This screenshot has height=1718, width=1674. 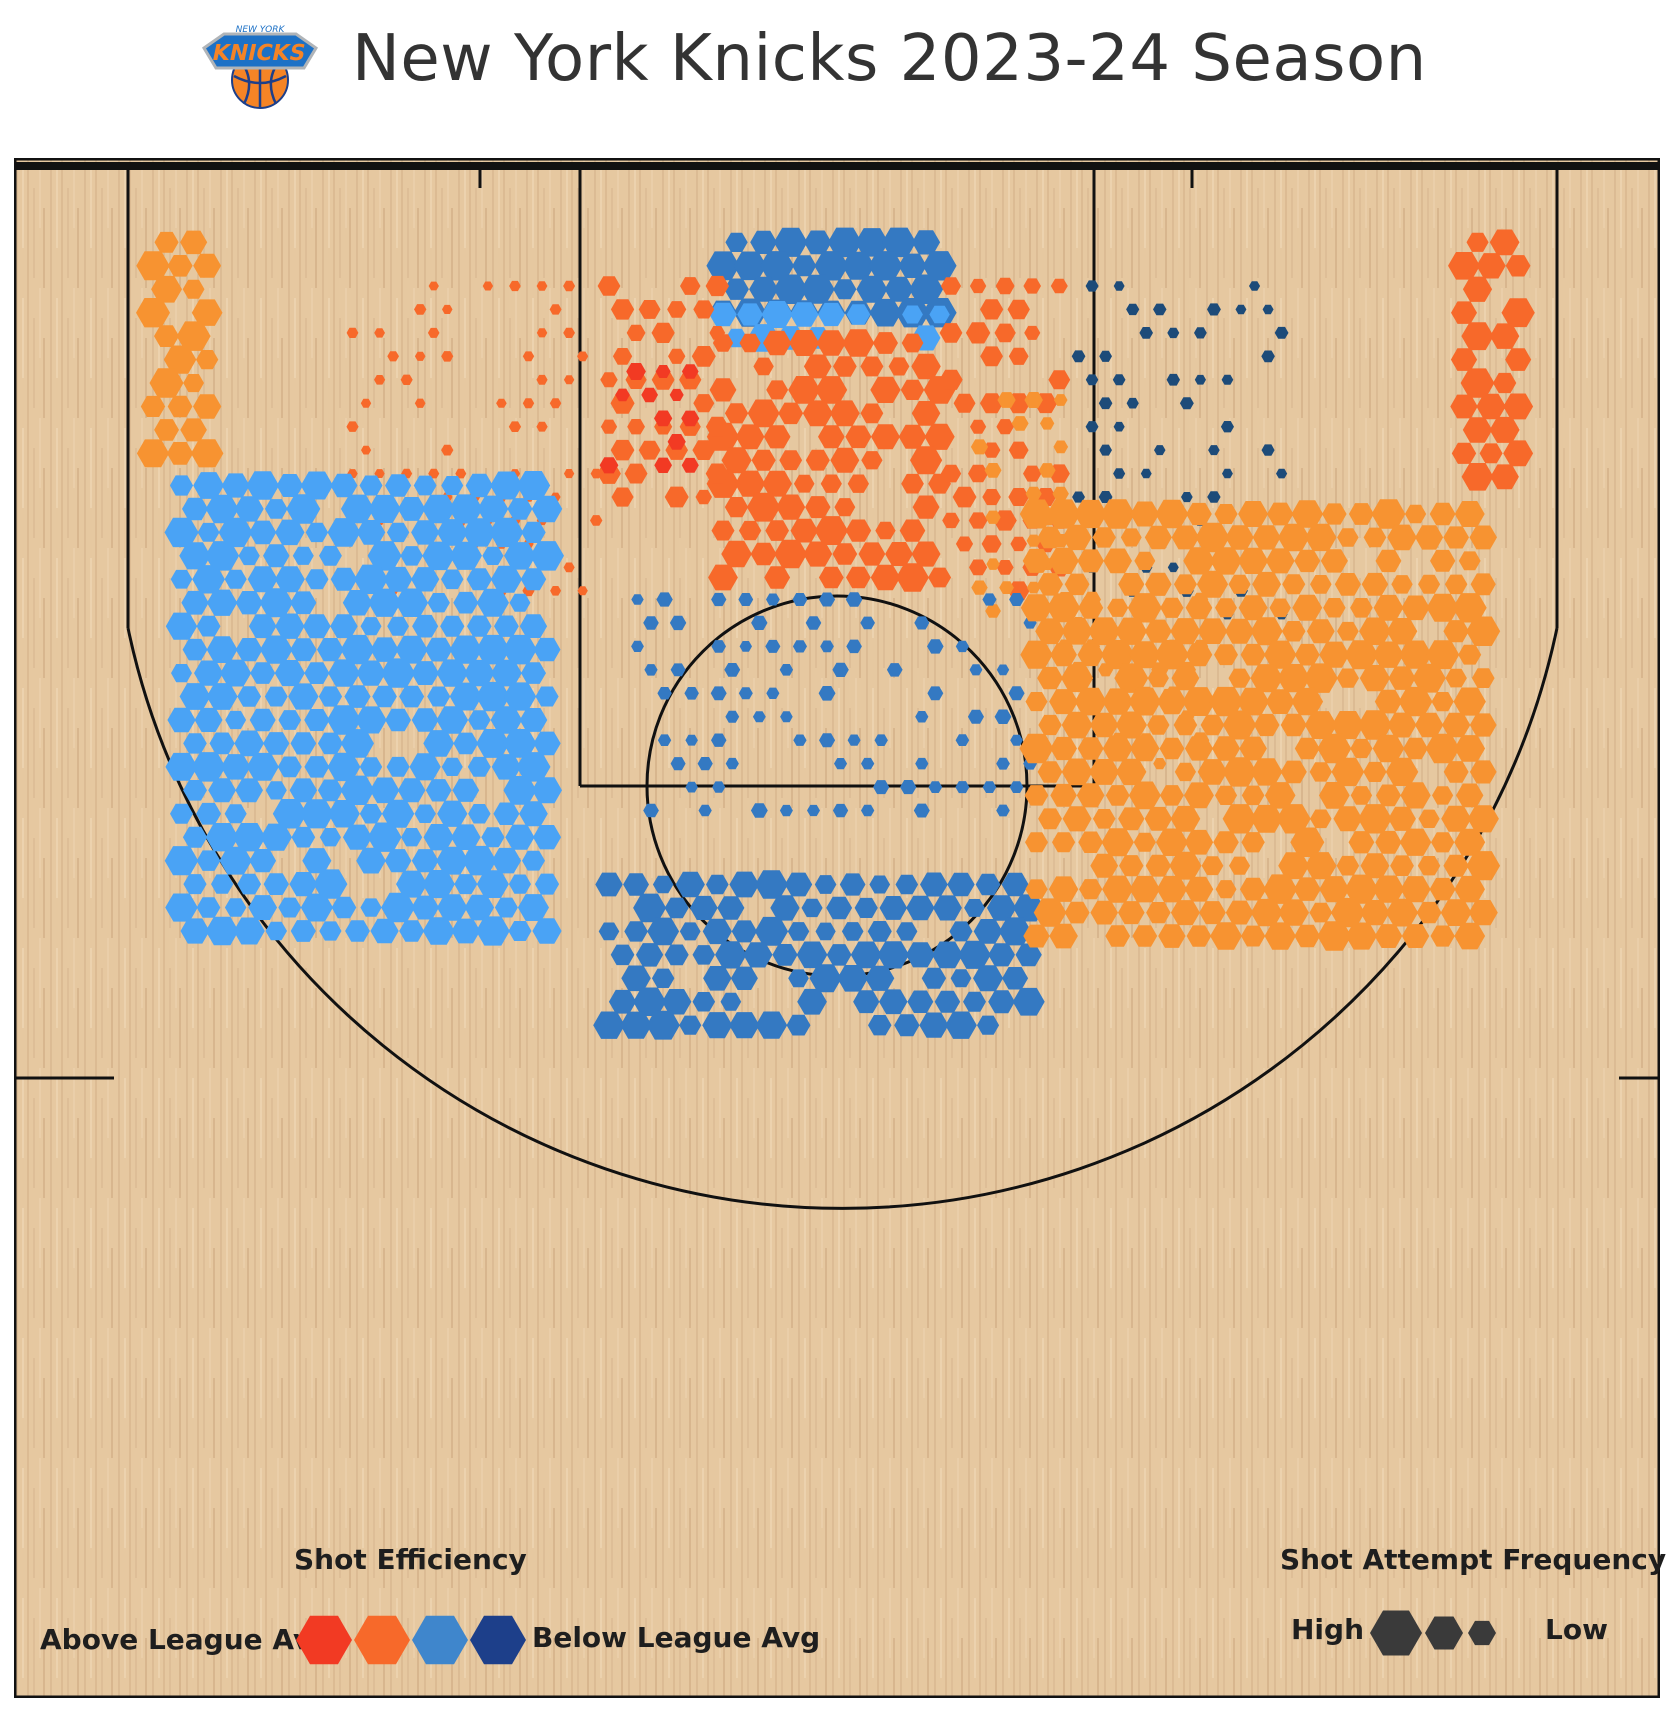 I want to click on knicks-logo-icon: KNICKS NEW YORK, so click(x=260, y=67).